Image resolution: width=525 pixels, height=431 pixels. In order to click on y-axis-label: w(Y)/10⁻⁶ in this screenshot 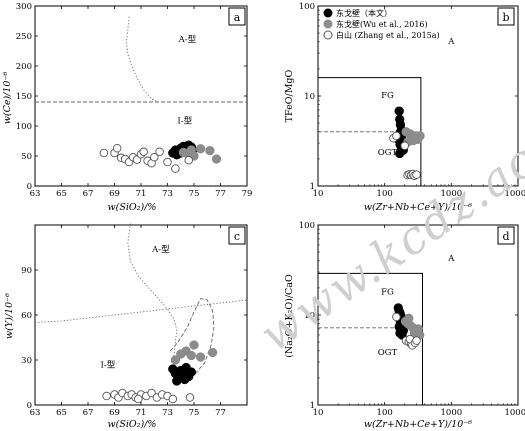, I will do `click(9, 316)`.